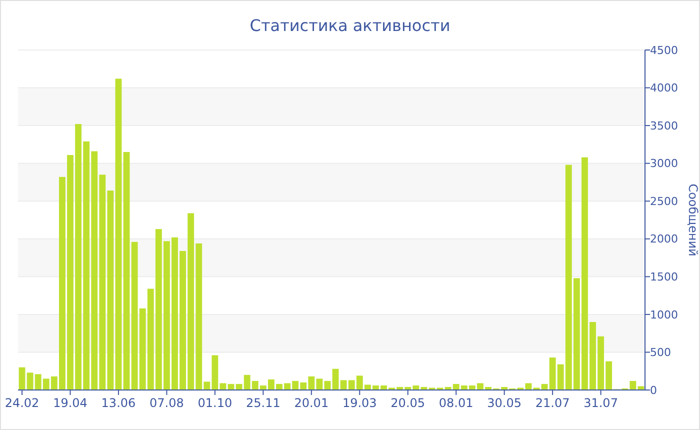 This screenshot has width=700, height=430. I want to click on y-tick-label: 3000, so click(664, 163).